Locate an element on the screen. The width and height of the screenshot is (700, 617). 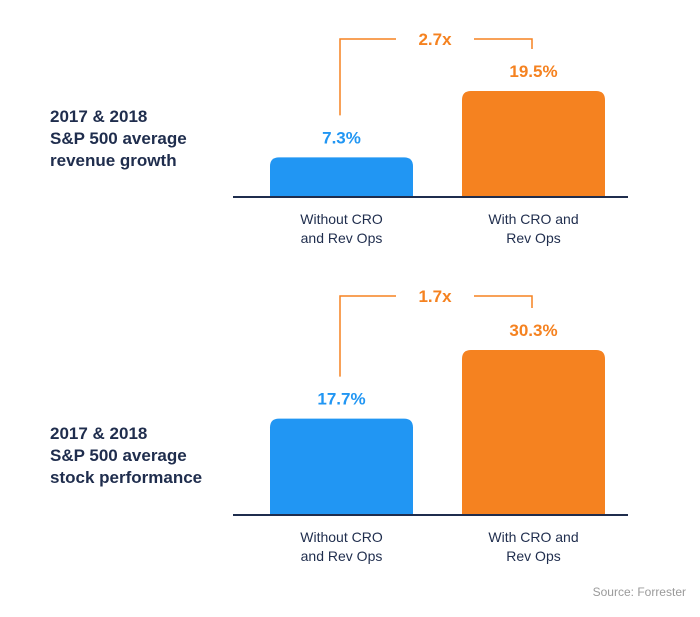
bar-value-label: 17.7% is located at coordinates (341, 399).